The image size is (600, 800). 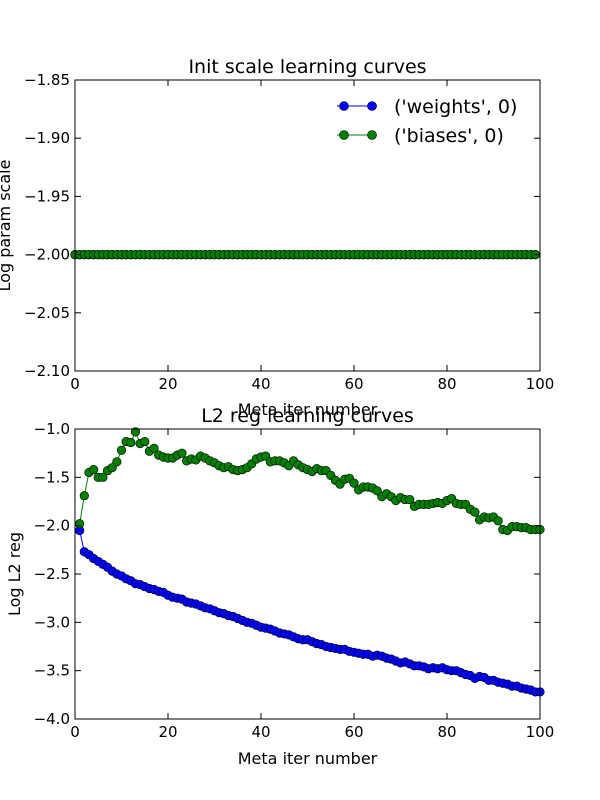 I want to click on l2-reg-y-axis-label: Log L2 reg, so click(x=14, y=574).